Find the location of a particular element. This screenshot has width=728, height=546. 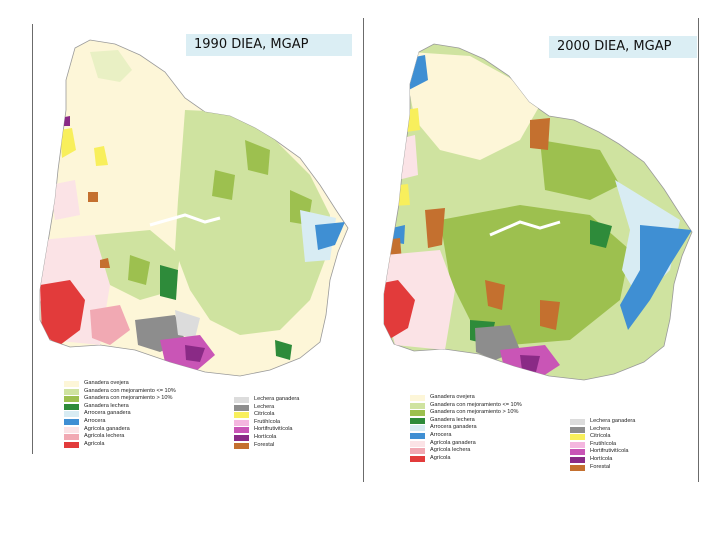

legend-label: Ganadera ovejera is located at coordinates (106, 383).